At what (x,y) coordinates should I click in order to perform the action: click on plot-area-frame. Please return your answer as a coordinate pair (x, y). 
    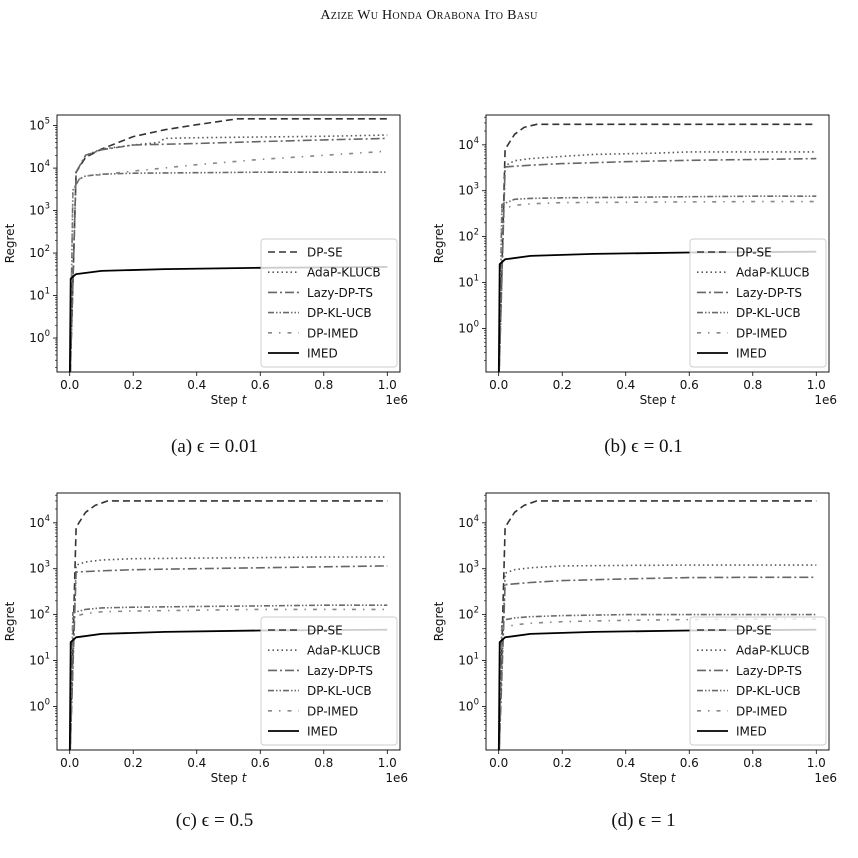
    Looking at the image, I should click on (228, 243).